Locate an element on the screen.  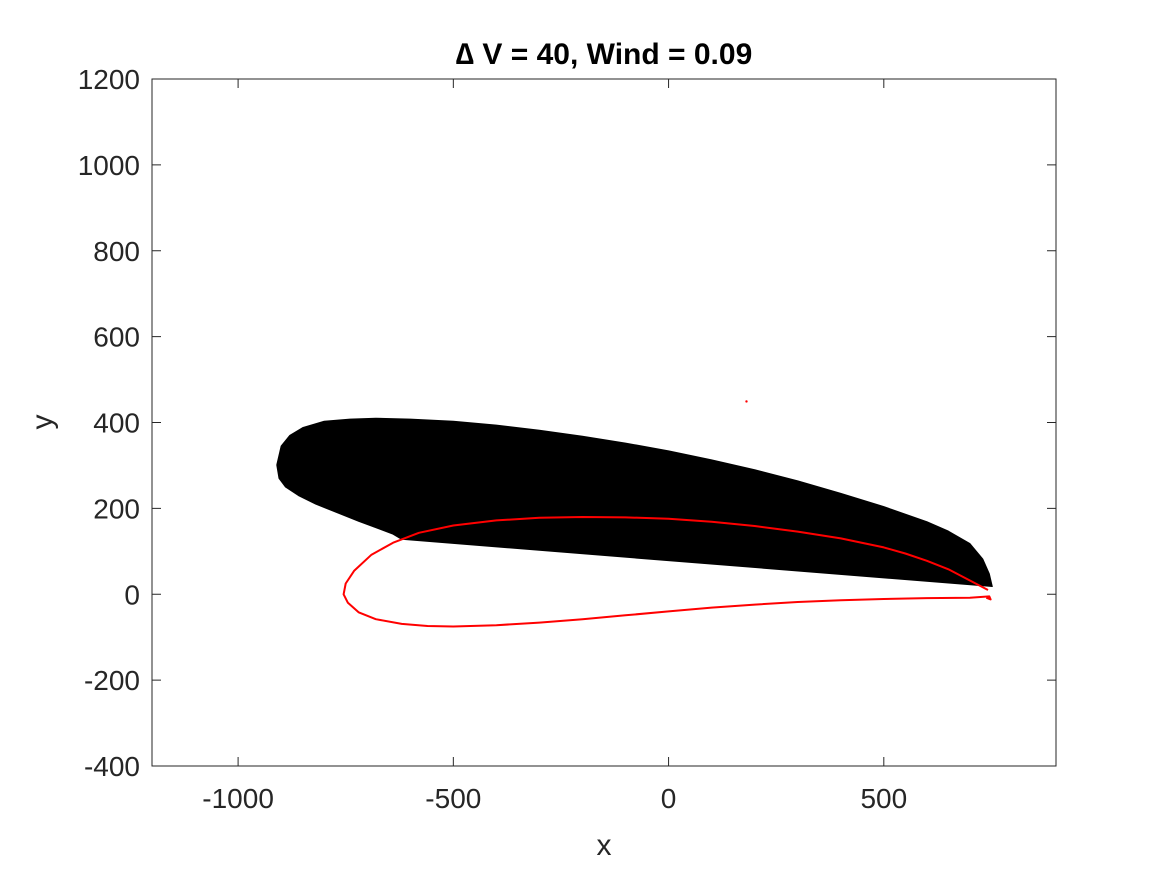
y-tick-label: 400 is located at coordinates (116, 423).